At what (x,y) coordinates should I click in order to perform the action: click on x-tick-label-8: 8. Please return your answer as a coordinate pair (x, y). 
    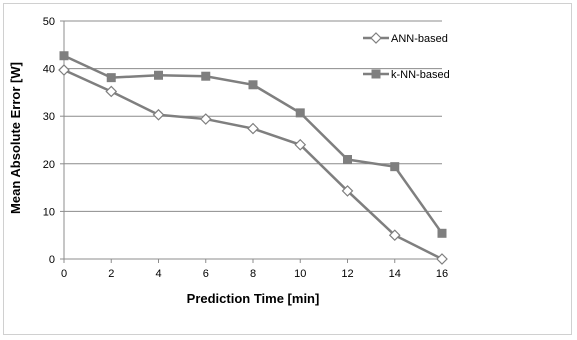
    Looking at the image, I should click on (253, 274).